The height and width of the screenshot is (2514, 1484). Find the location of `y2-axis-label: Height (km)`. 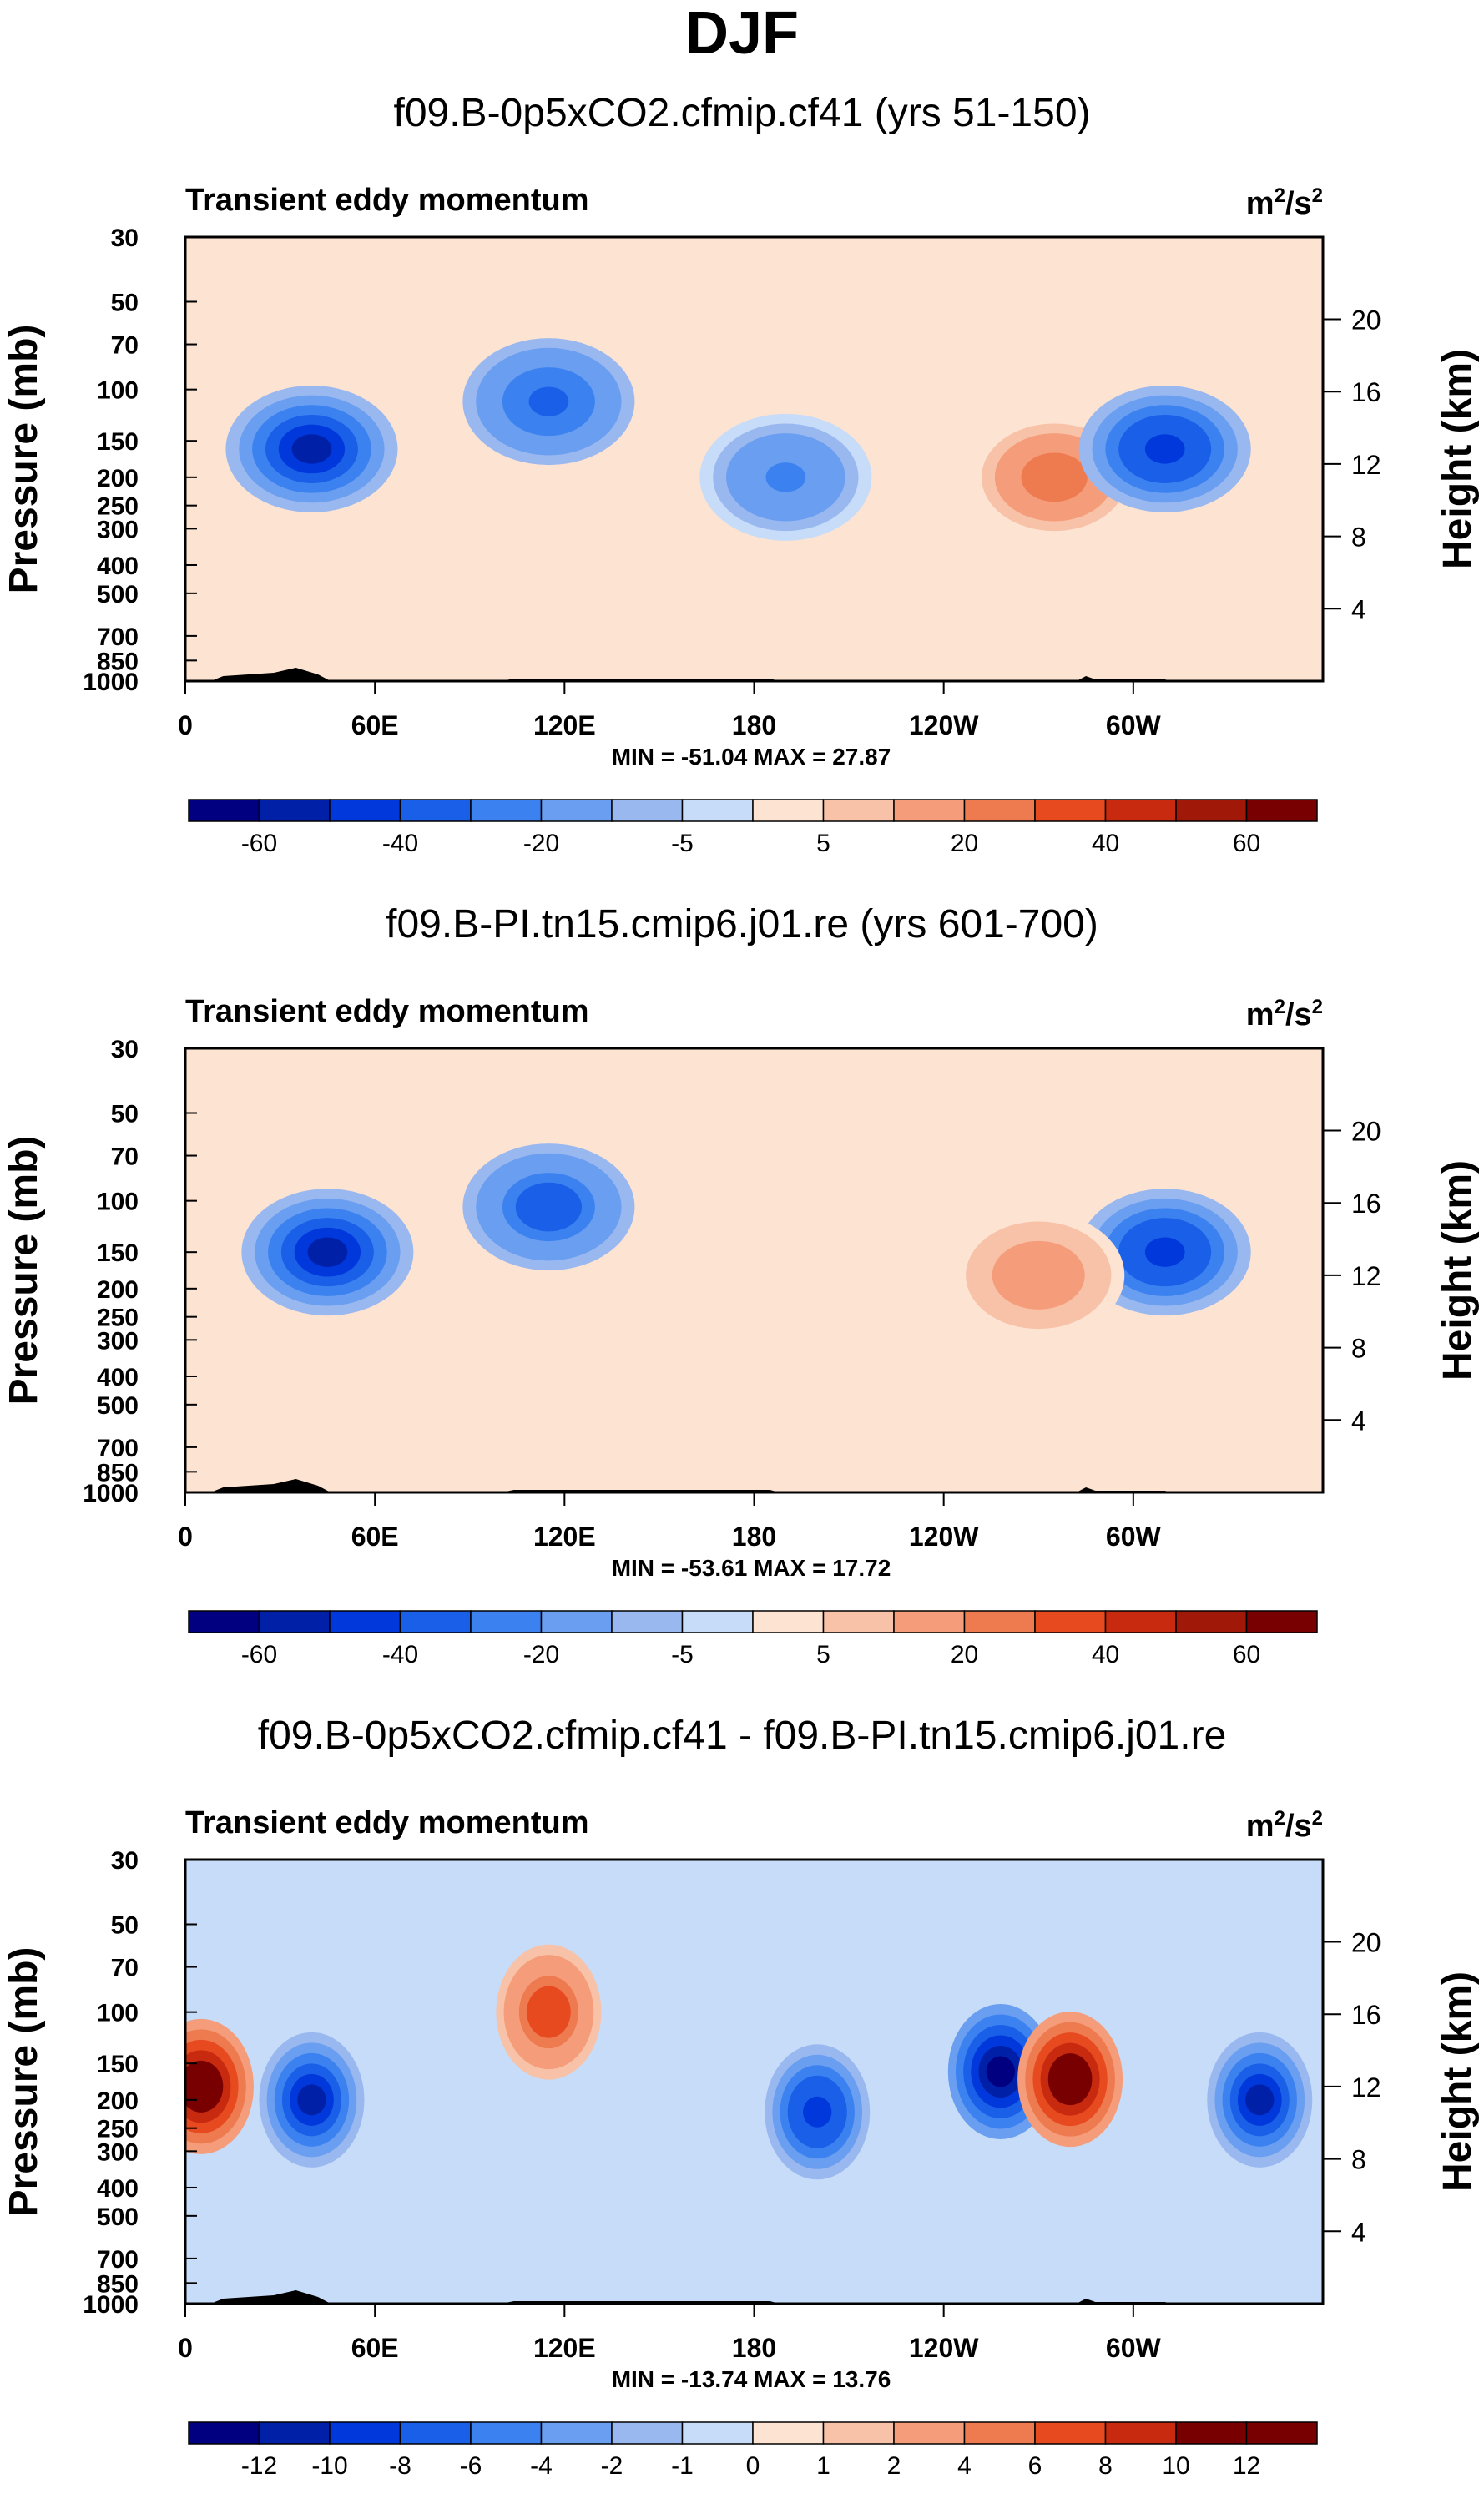

y2-axis-label: Height (km) is located at coordinates (1458, 1270).